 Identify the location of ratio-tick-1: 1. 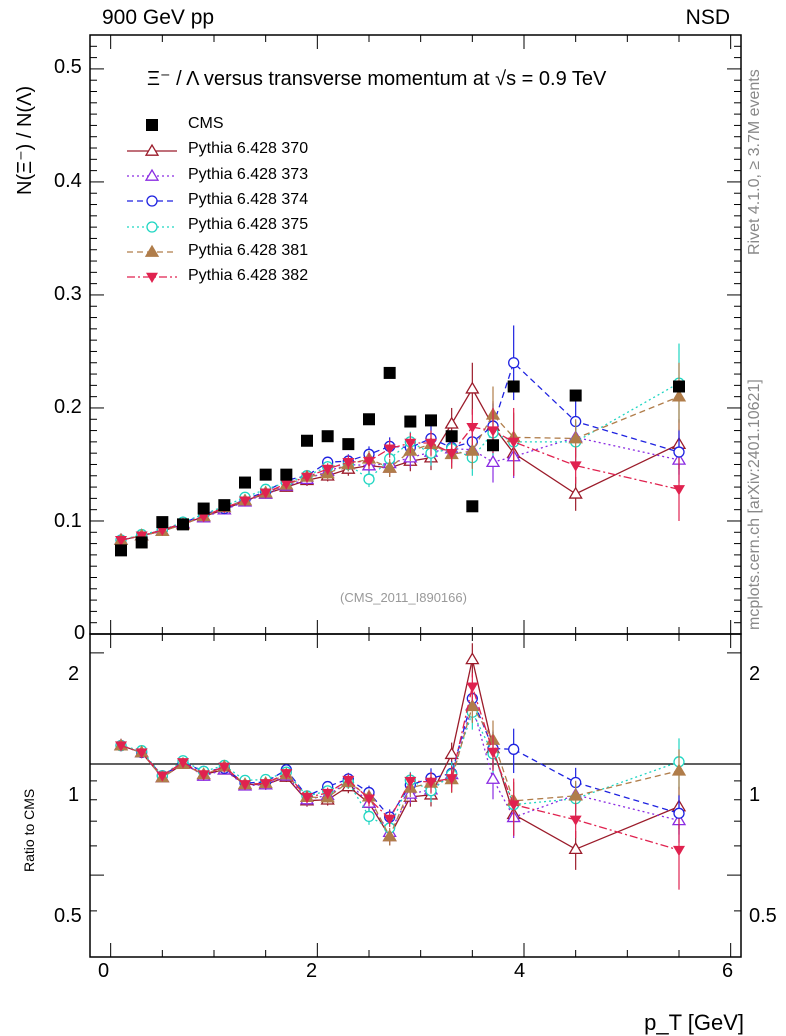
(74, 795).